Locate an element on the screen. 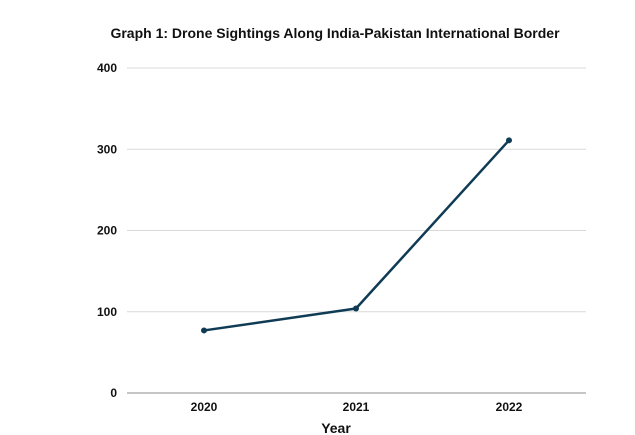 This screenshot has height=435, width=635. y-tick-label: 0 is located at coordinates (113, 393).